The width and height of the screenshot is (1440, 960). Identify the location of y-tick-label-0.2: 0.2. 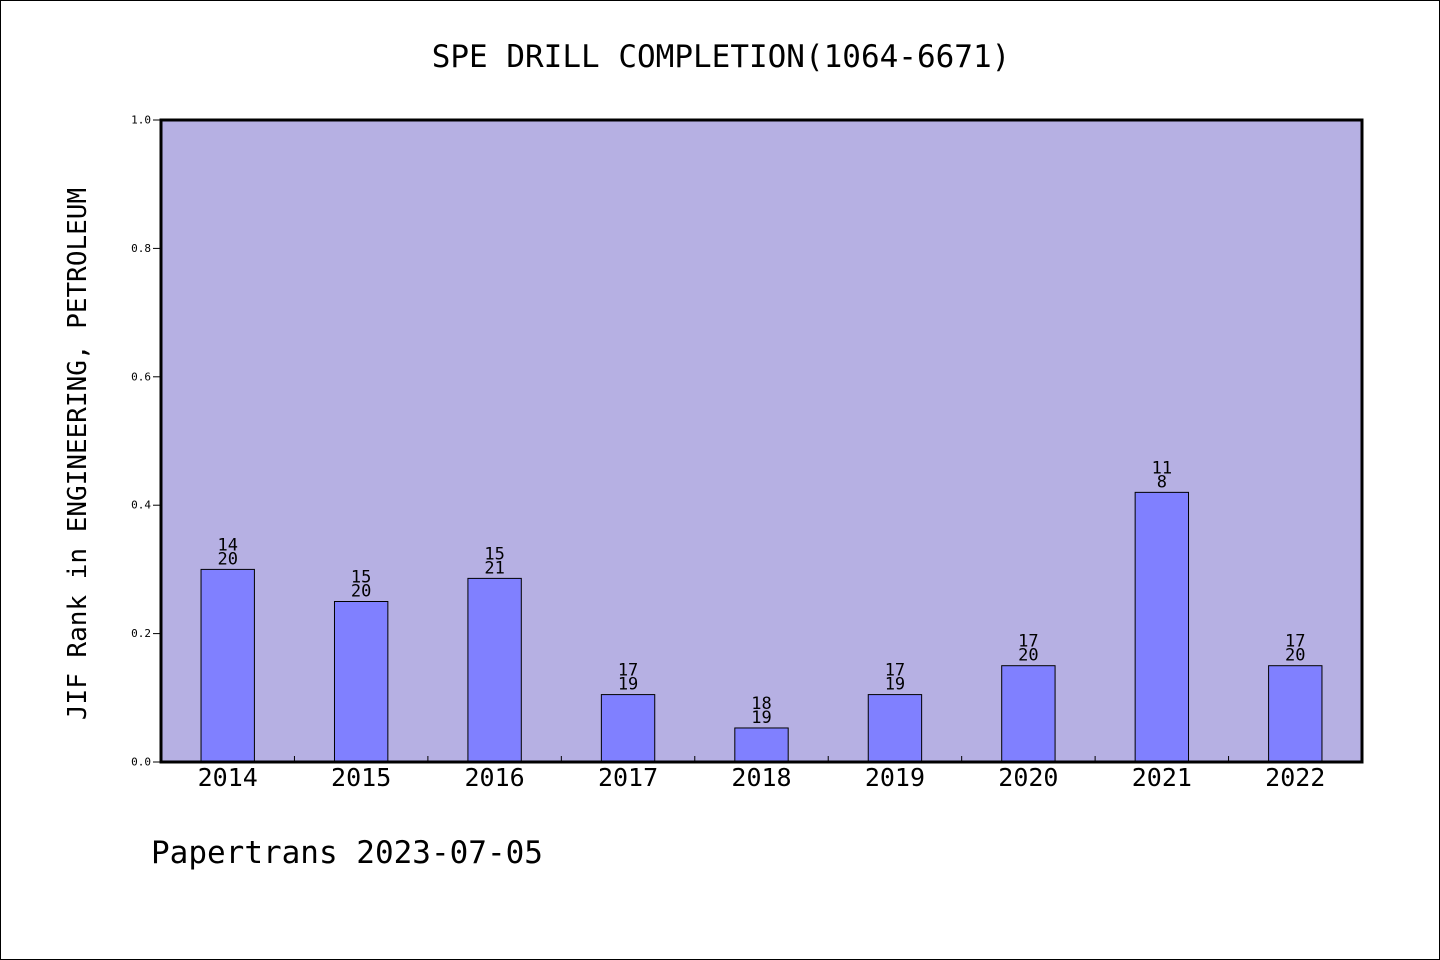
(141, 633).